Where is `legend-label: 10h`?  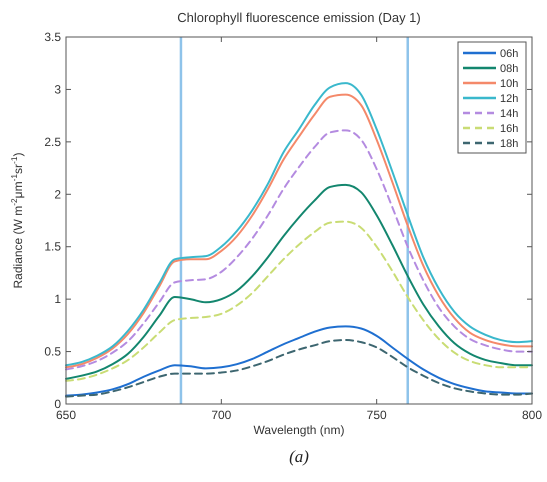 legend-label: 10h is located at coordinates (509, 84).